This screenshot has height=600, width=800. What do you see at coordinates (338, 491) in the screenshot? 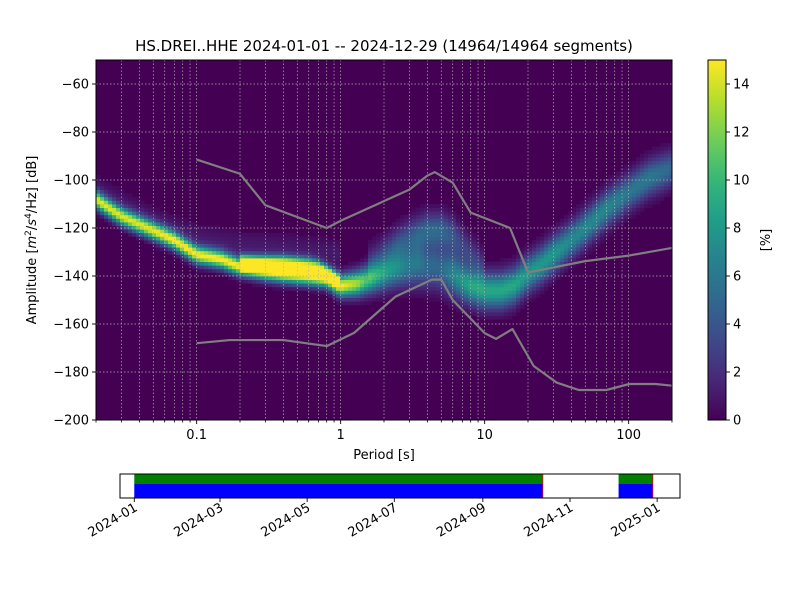
I see `data-coverage-bar` at bounding box center [338, 491].